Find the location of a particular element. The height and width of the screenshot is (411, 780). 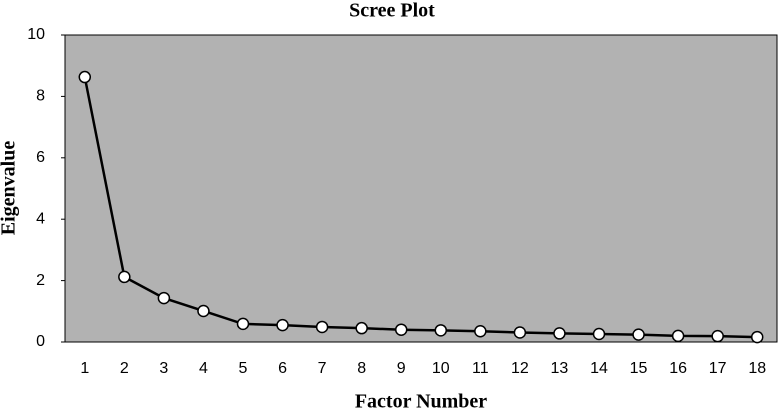

y-tick-label: 8 is located at coordinates (40, 96).